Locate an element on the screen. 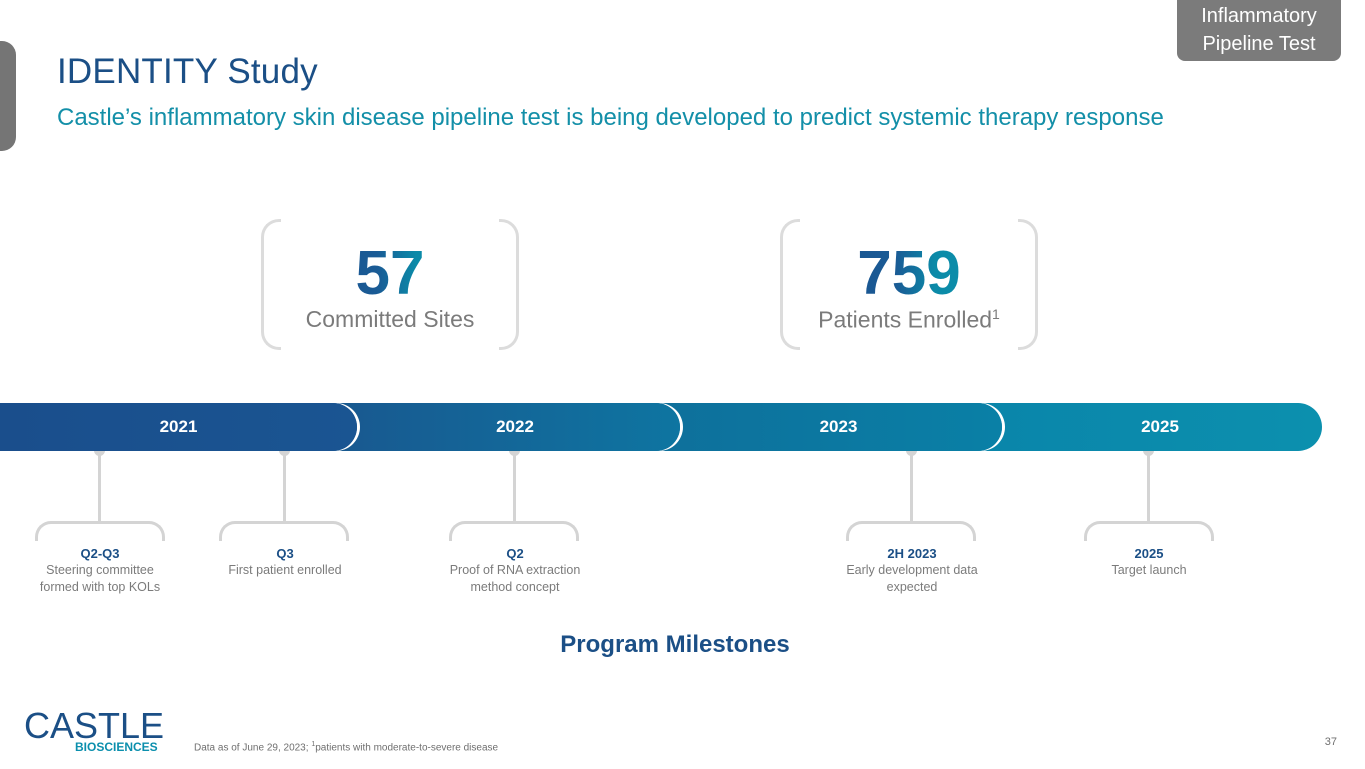 The height and width of the screenshot is (769, 1365). stat-label: Committed Sites is located at coordinates (390, 319).